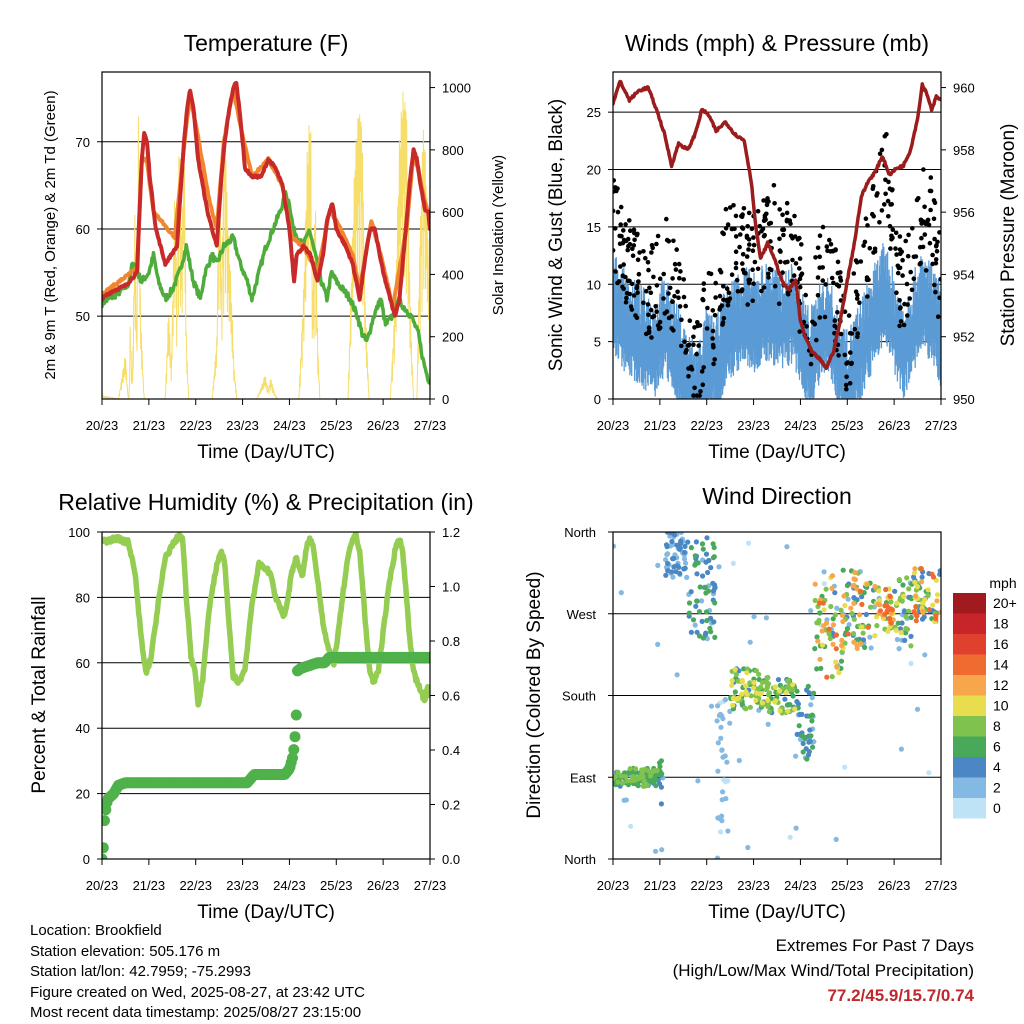  What do you see at coordinates (102, 885) in the screenshot?
I see `x-tick-label: 20/23` at bounding box center [102, 885].